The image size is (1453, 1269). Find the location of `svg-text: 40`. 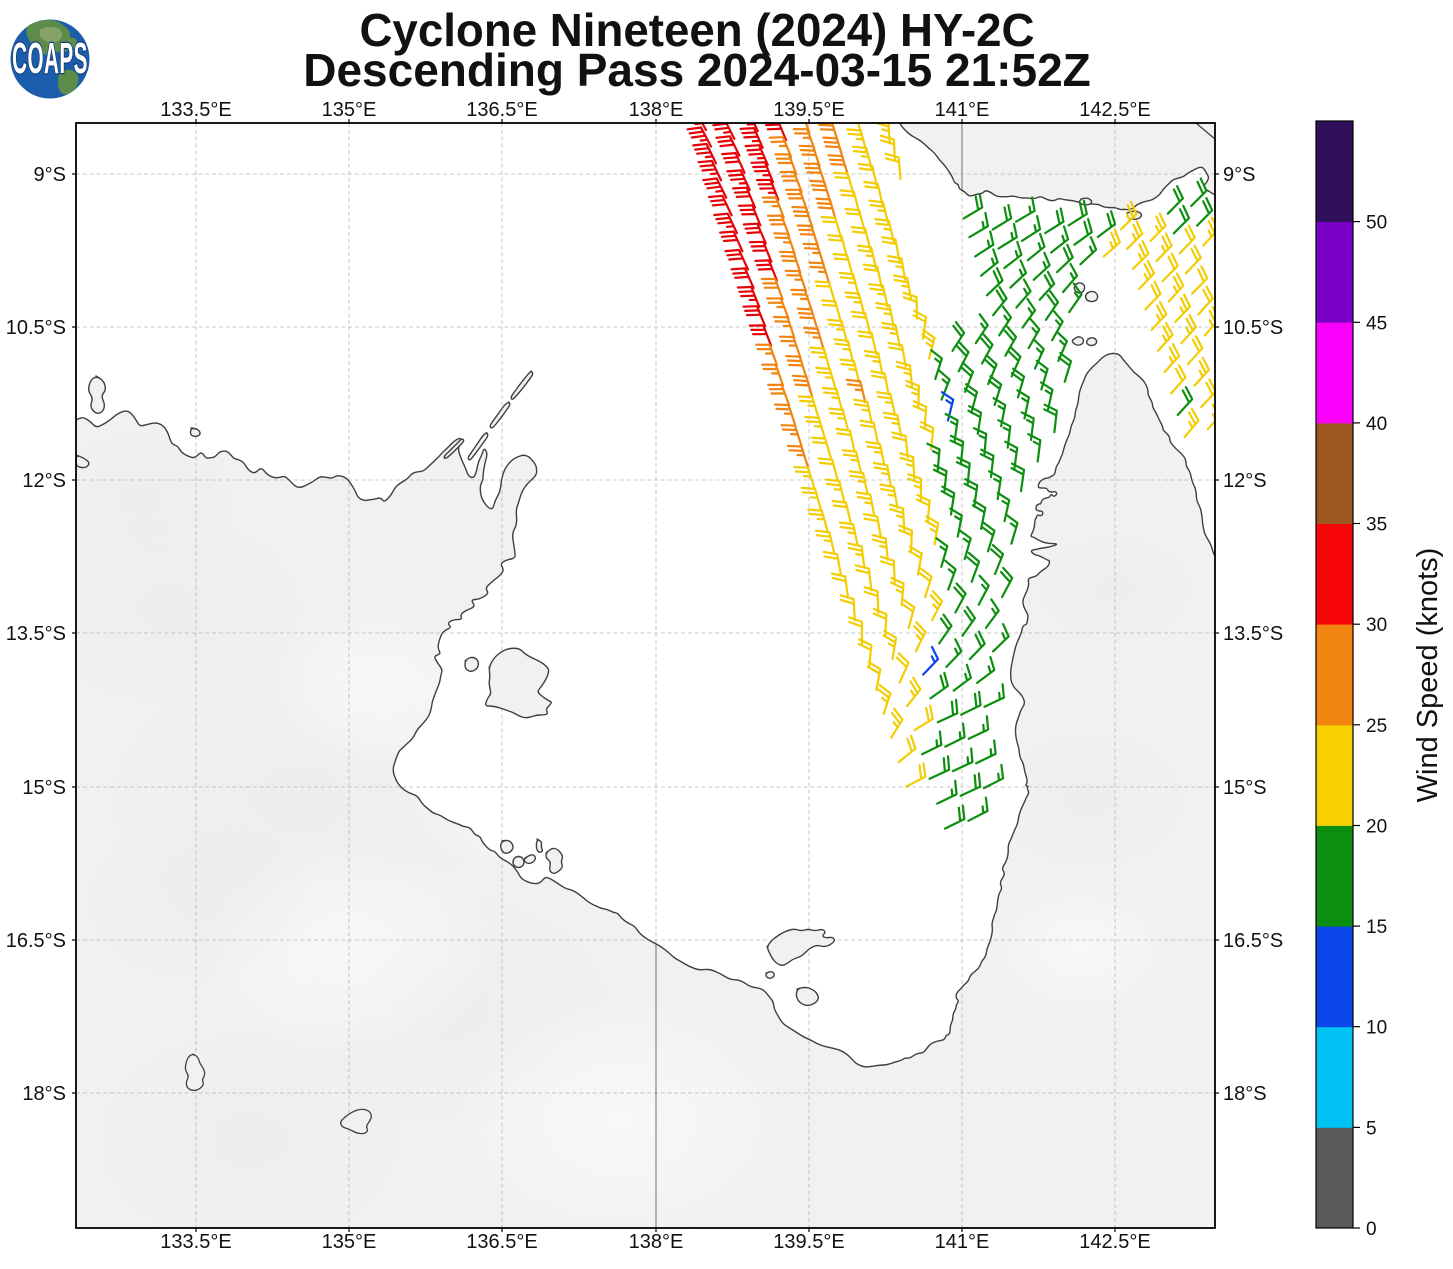

svg-text: 40 is located at coordinates (1376, 424).